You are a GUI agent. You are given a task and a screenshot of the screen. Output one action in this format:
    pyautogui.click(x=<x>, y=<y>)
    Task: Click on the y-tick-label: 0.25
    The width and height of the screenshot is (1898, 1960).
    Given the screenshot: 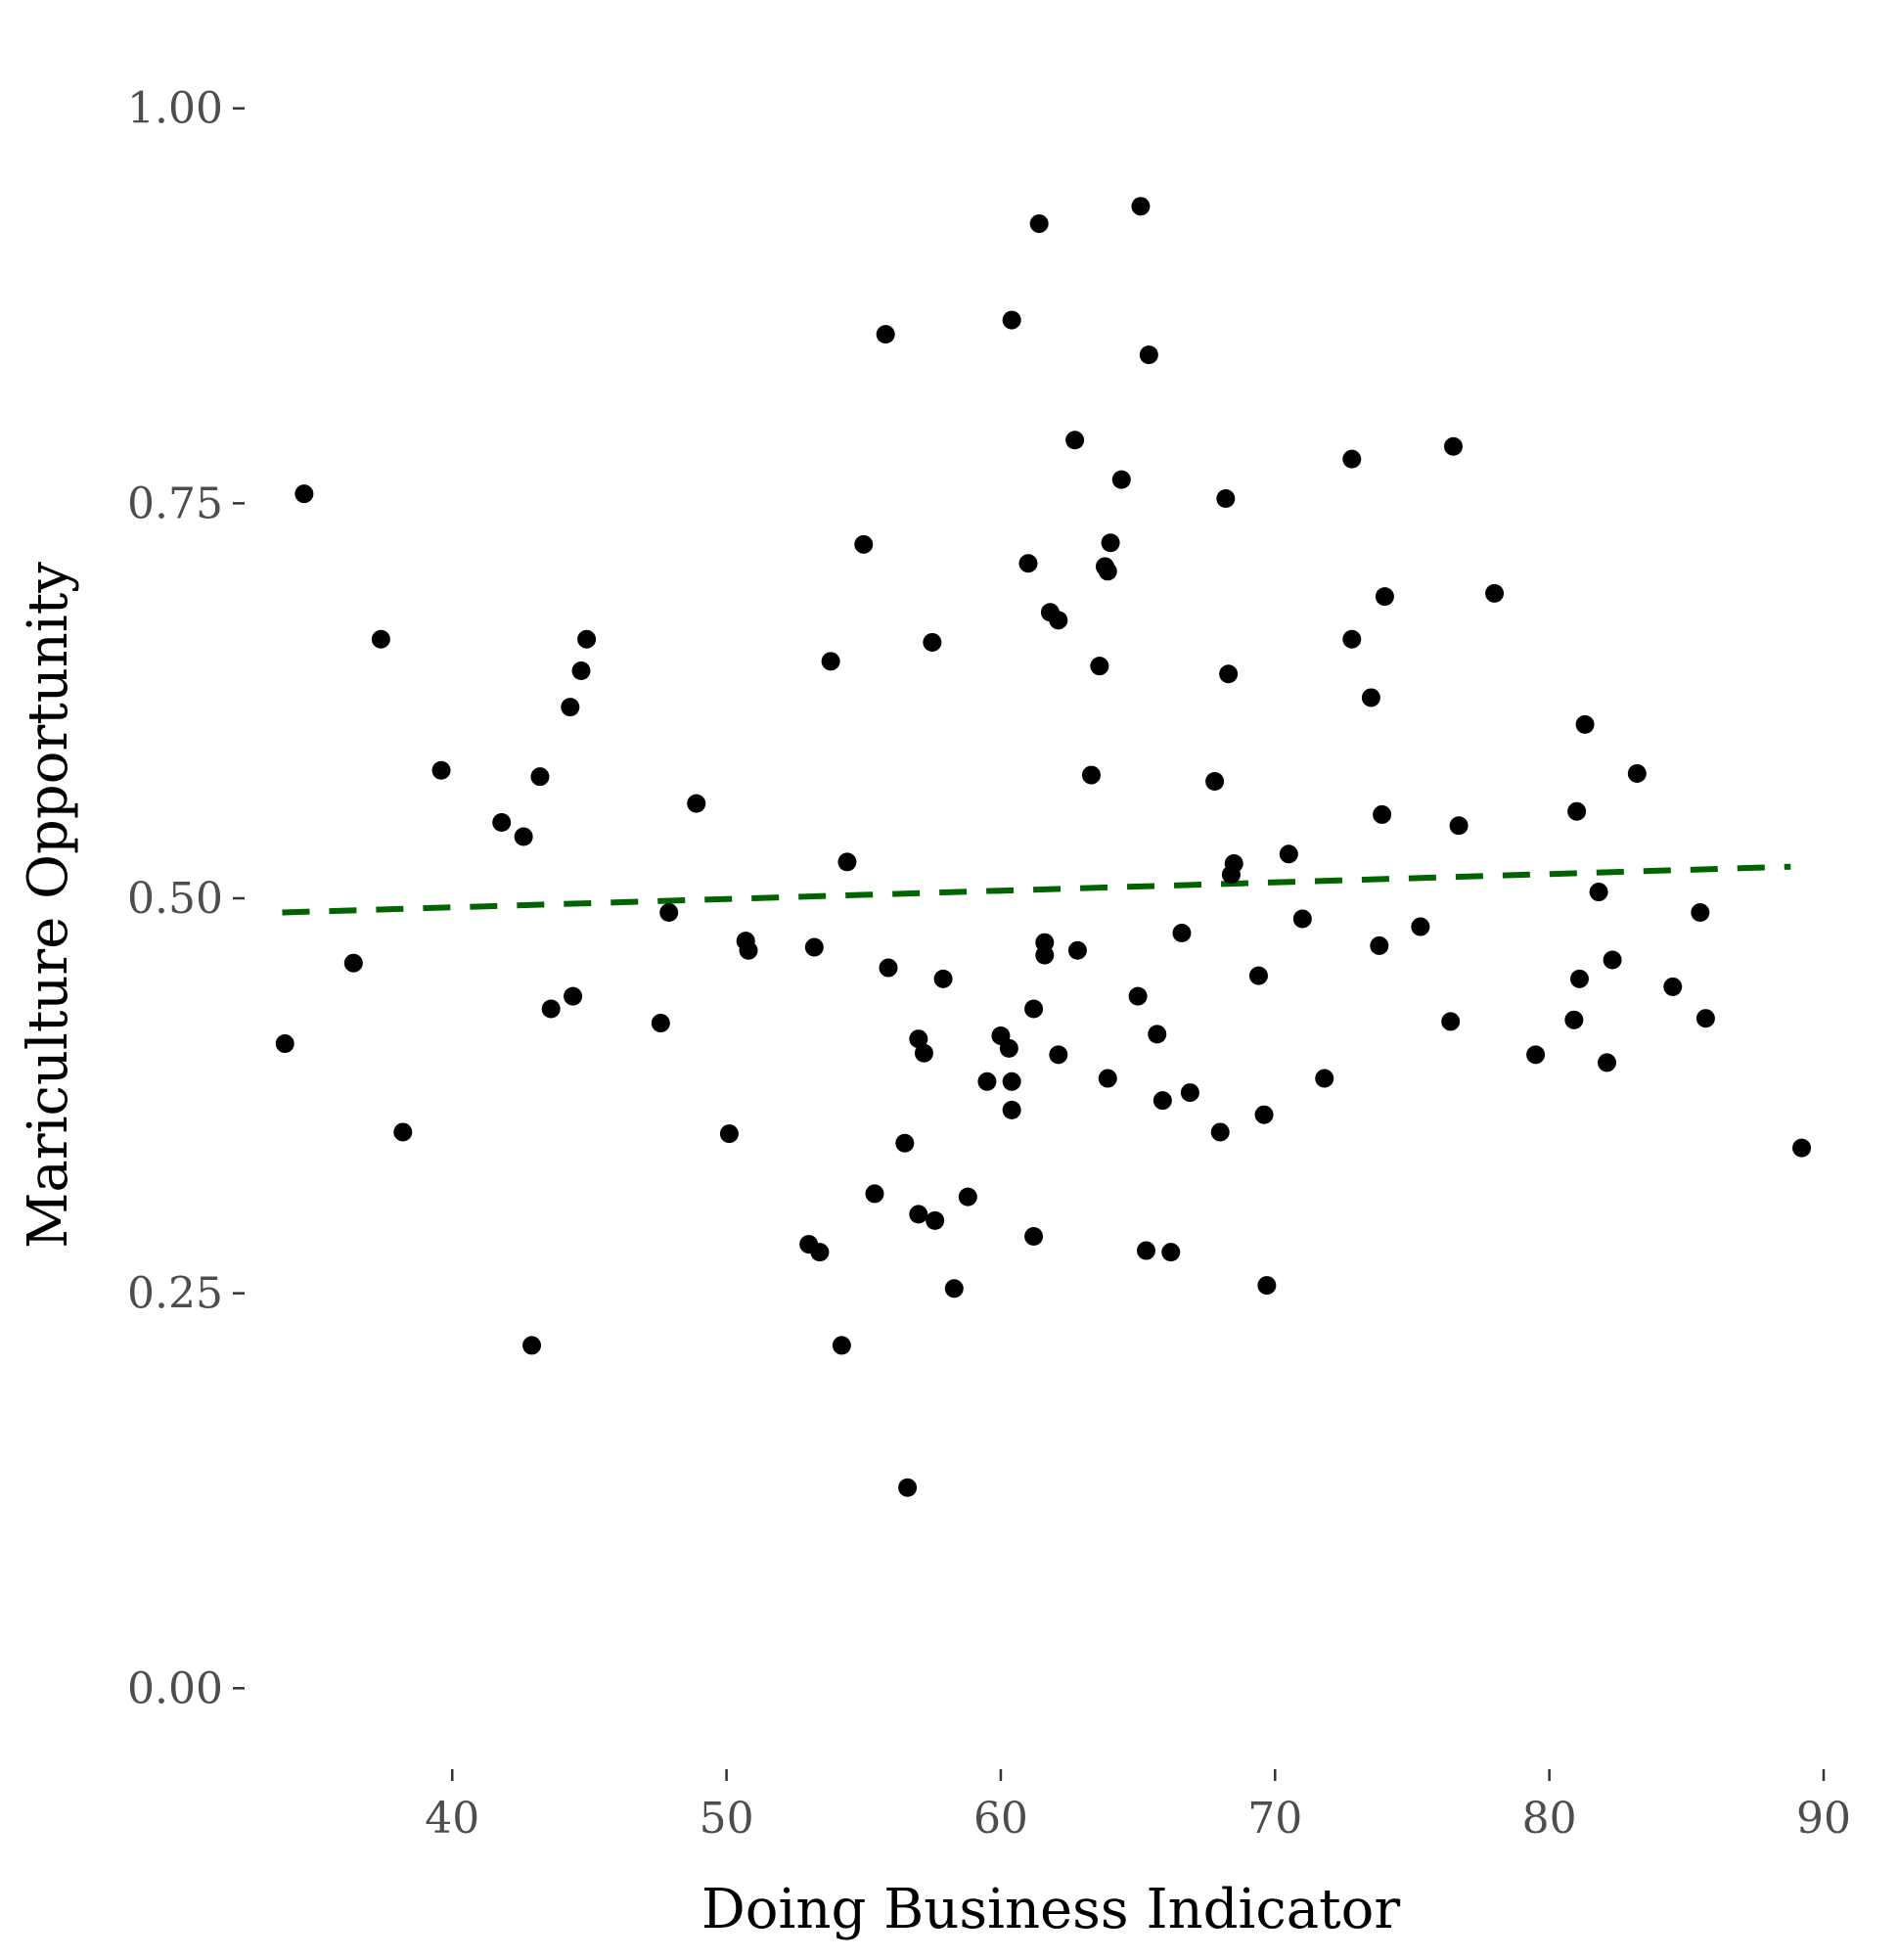 What is the action you would take?
    pyautogui.click(x=175, y=1294)
    